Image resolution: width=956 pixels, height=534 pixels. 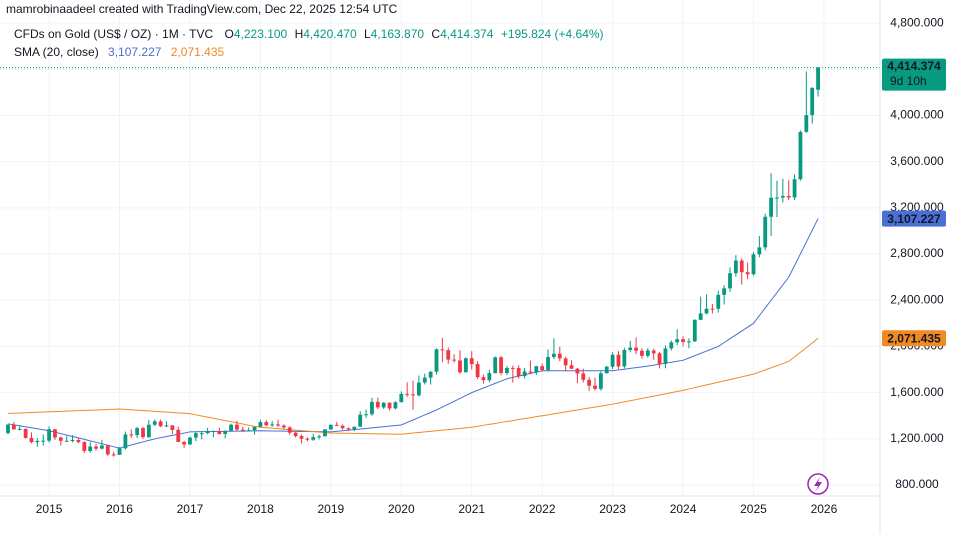 What do you see at coordinates (914, 74) in the screenshot?
I see `last-price-tag` at bounding box center [914, 74].